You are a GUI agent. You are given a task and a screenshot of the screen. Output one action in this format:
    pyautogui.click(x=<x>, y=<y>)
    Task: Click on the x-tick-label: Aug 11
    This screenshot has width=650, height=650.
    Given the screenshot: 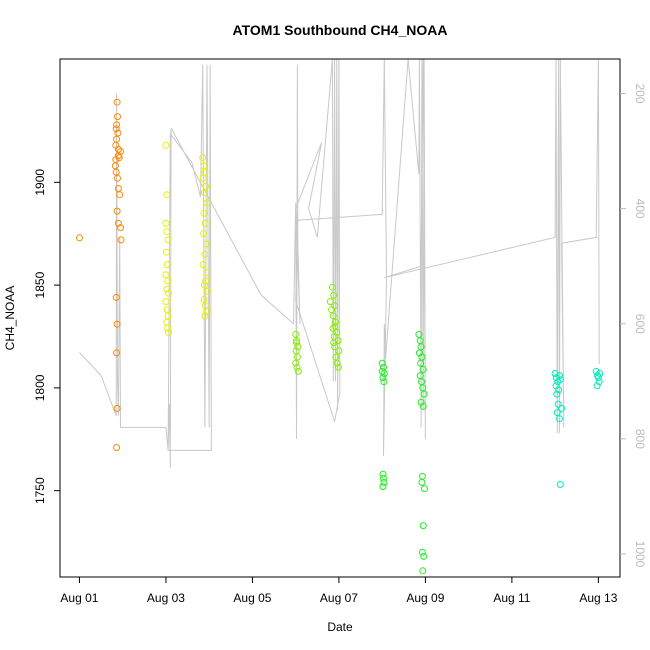 What is the action you would take?
    pyautogui.click(x=511, y=598)
    